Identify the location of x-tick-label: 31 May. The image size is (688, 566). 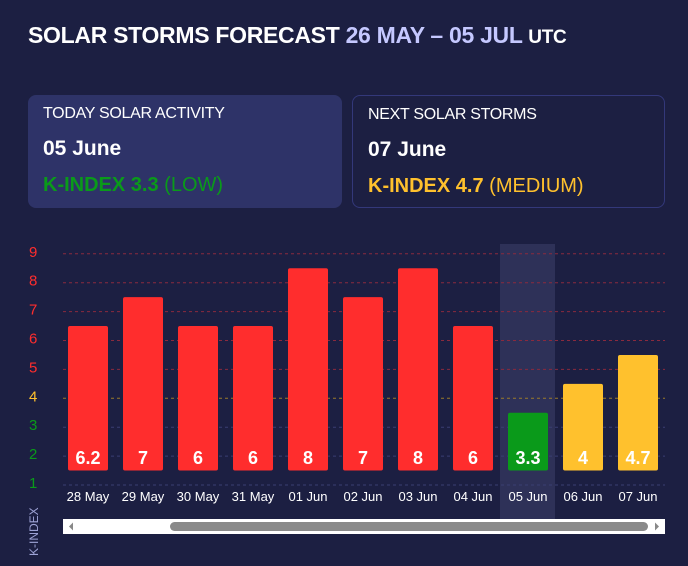
(253, 496).